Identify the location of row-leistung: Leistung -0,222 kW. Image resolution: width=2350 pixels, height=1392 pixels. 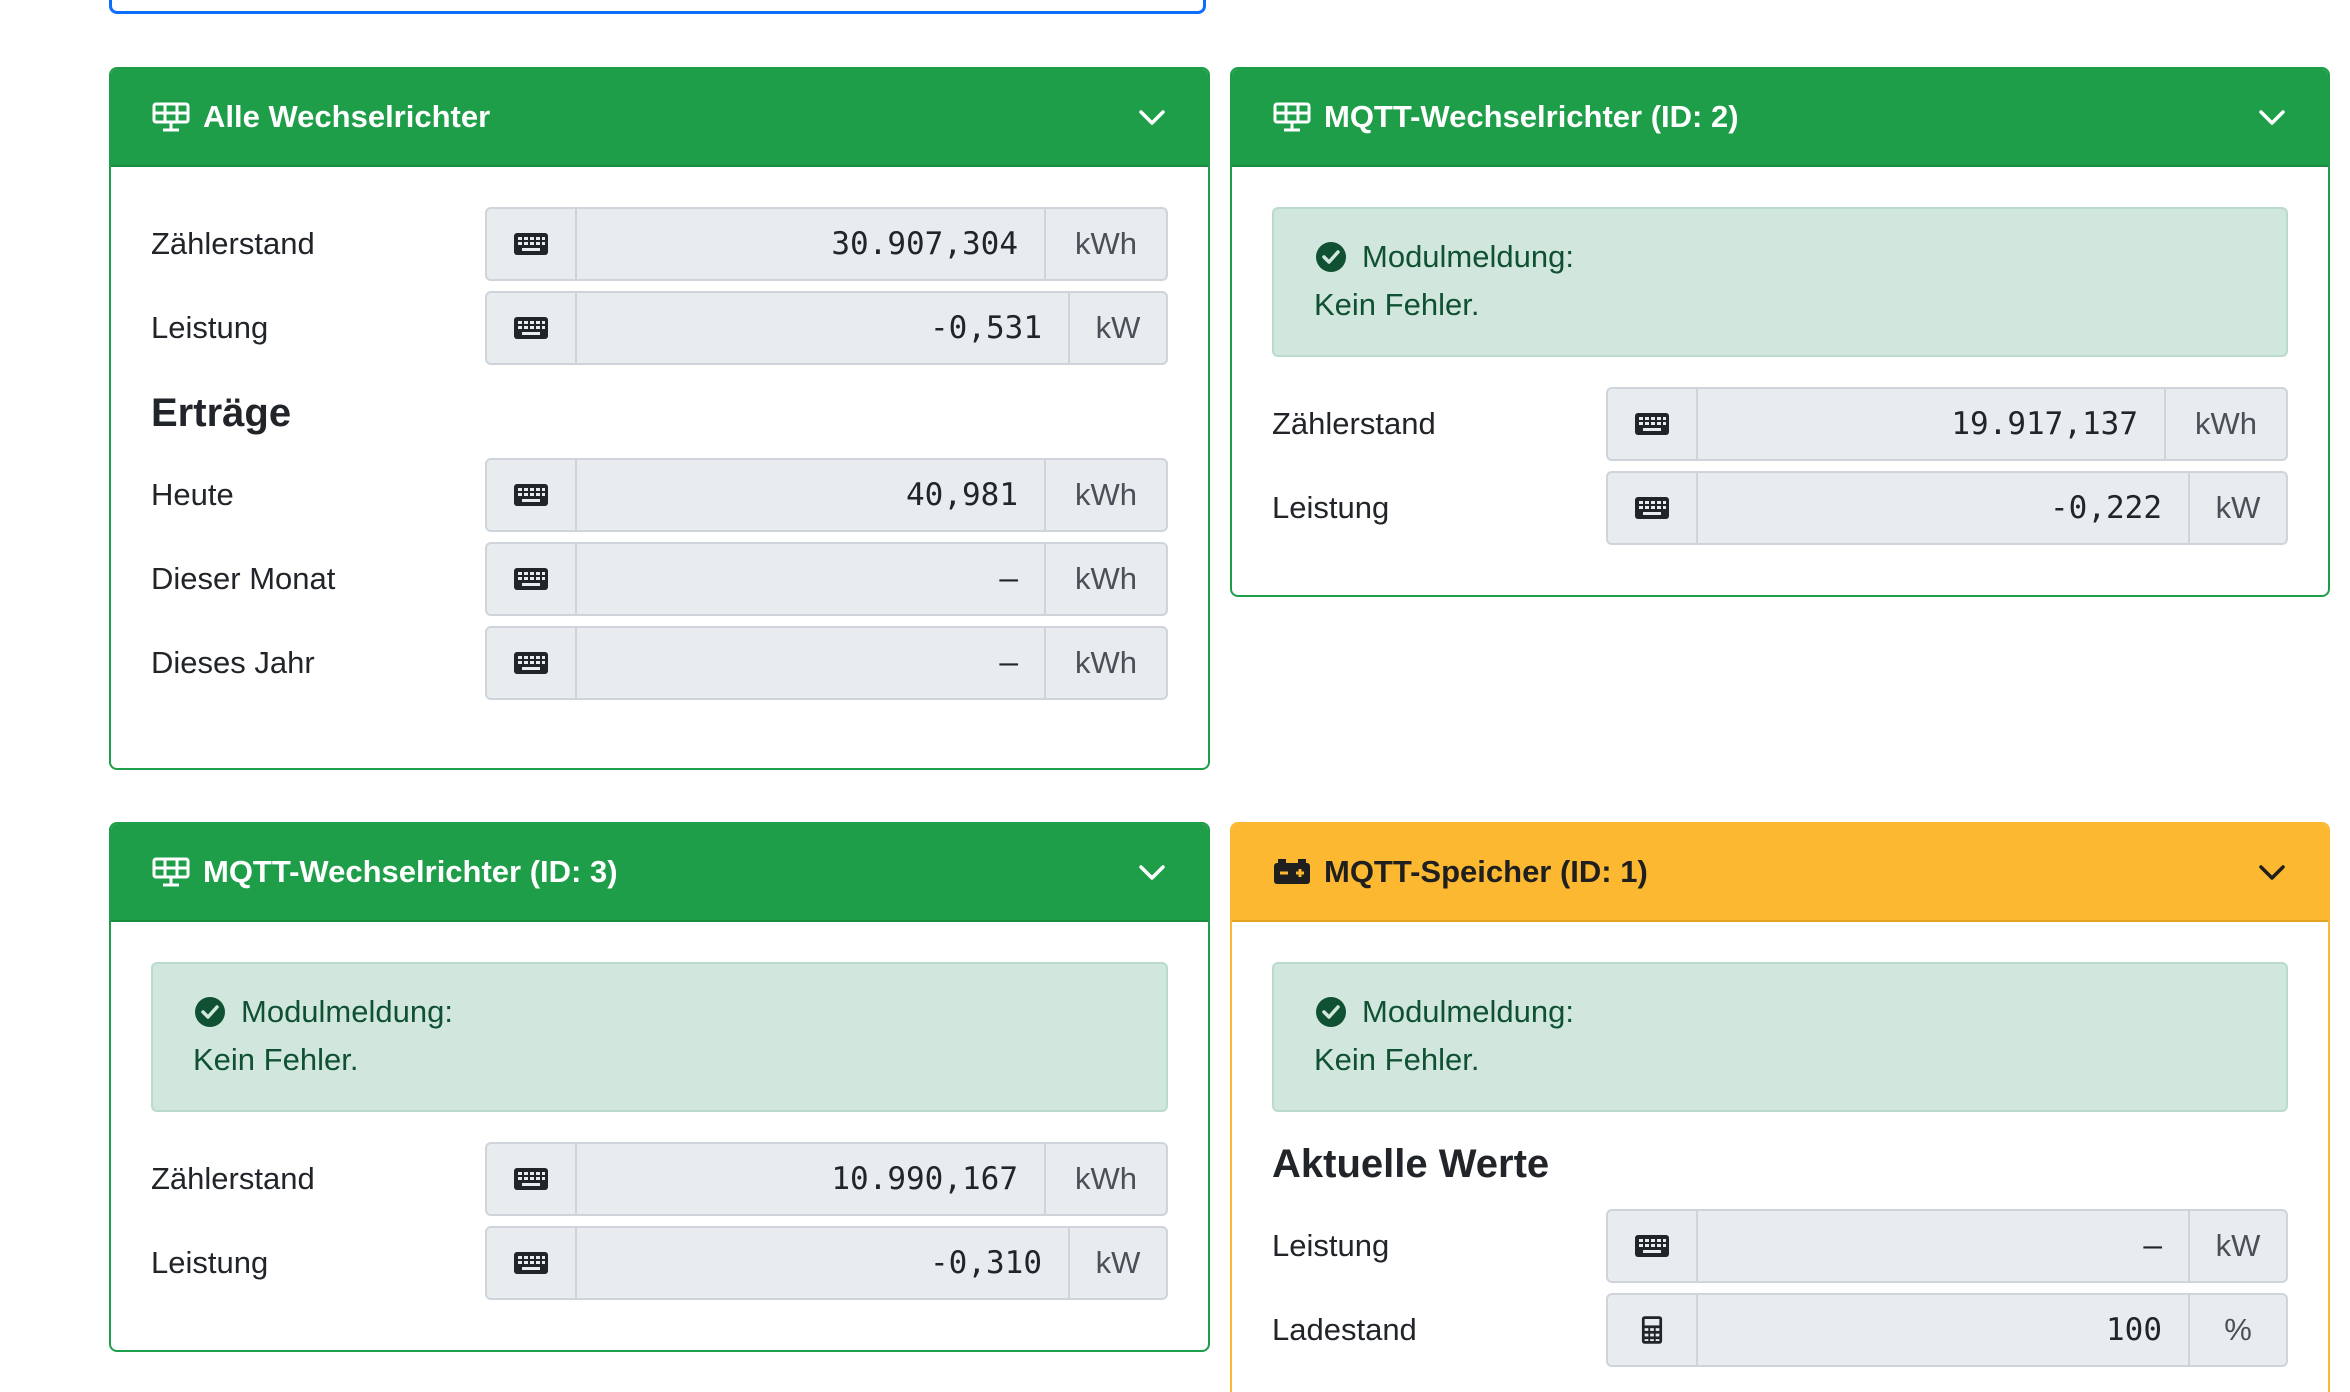
(1780, 508).